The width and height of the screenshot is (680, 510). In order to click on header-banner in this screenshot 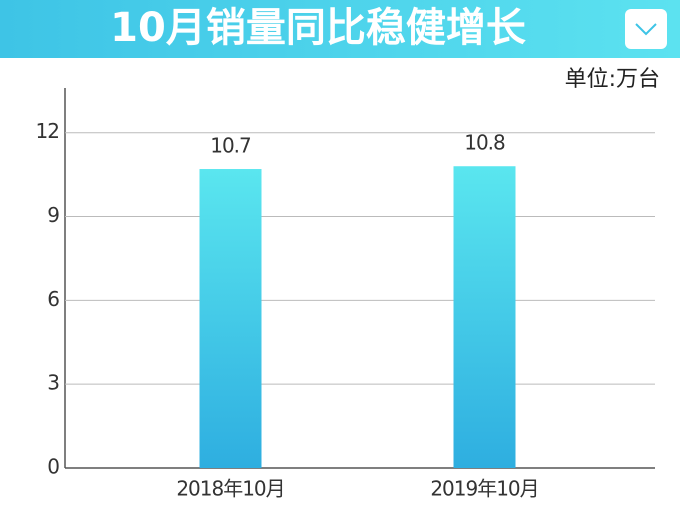, I will do `click(340, 29)`.